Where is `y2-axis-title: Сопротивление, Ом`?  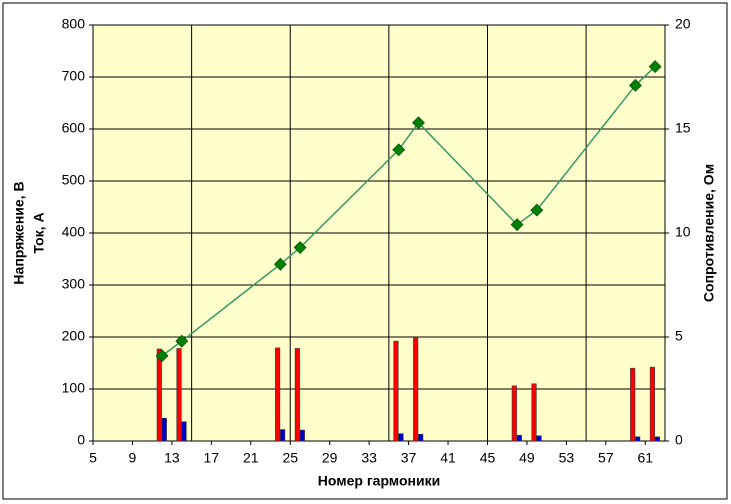 y2-axis-title: Сопротивление, Ом is located at coordinates (709, 233).